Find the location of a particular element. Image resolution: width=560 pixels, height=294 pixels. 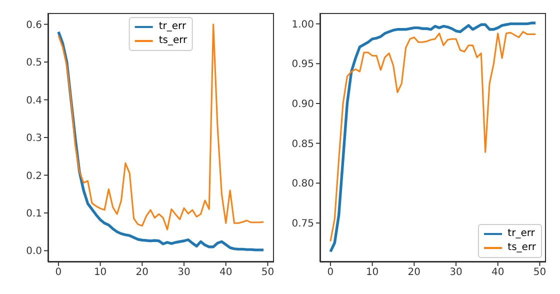

y-tick-label: 0.5 is located at coordinates (34, 63).